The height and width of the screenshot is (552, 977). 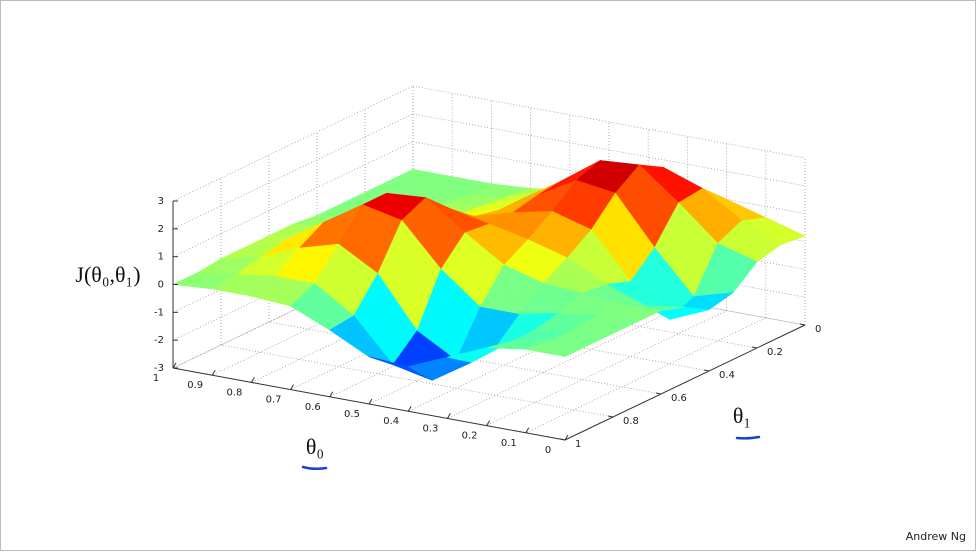 What do you see at coordinates (742, 415) in the screenshot?
I see `y-axis-label: θ₁` at bounding box center [742, 415].